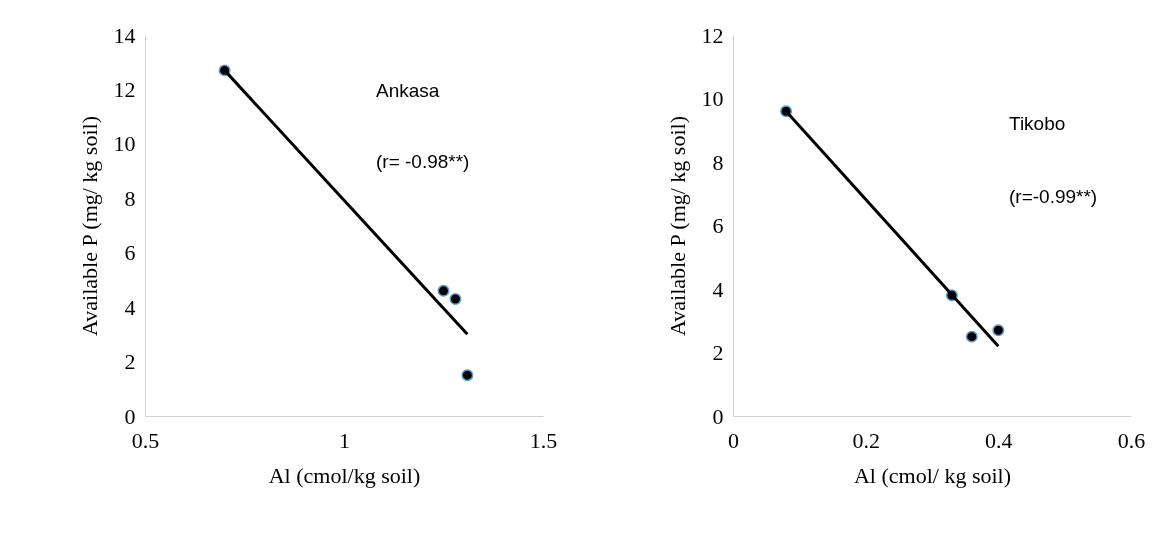 This screenshot has height=548, width=1175. What do you see at coordinates (408, 90) in the screenshot?
I see `annotation: Ankasa` at bounding box center [408, 90].